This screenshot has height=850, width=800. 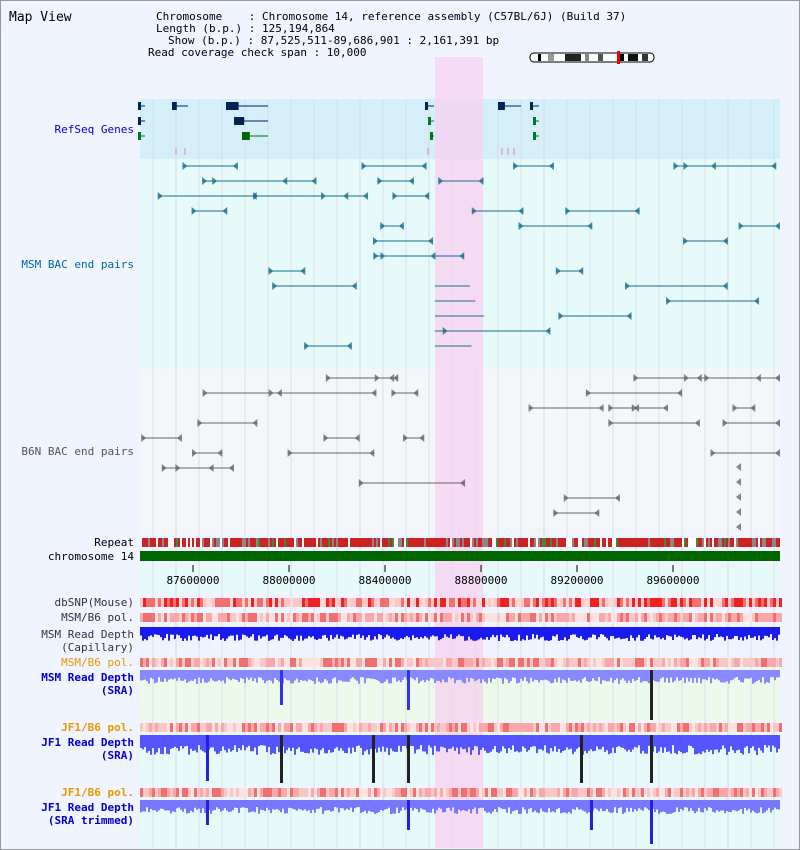 What do you see at coordinates (77, 451) in the screenshot?
I see `b6n-bac-label: B6N BAC end pairs` at bounding box center [77, 451].